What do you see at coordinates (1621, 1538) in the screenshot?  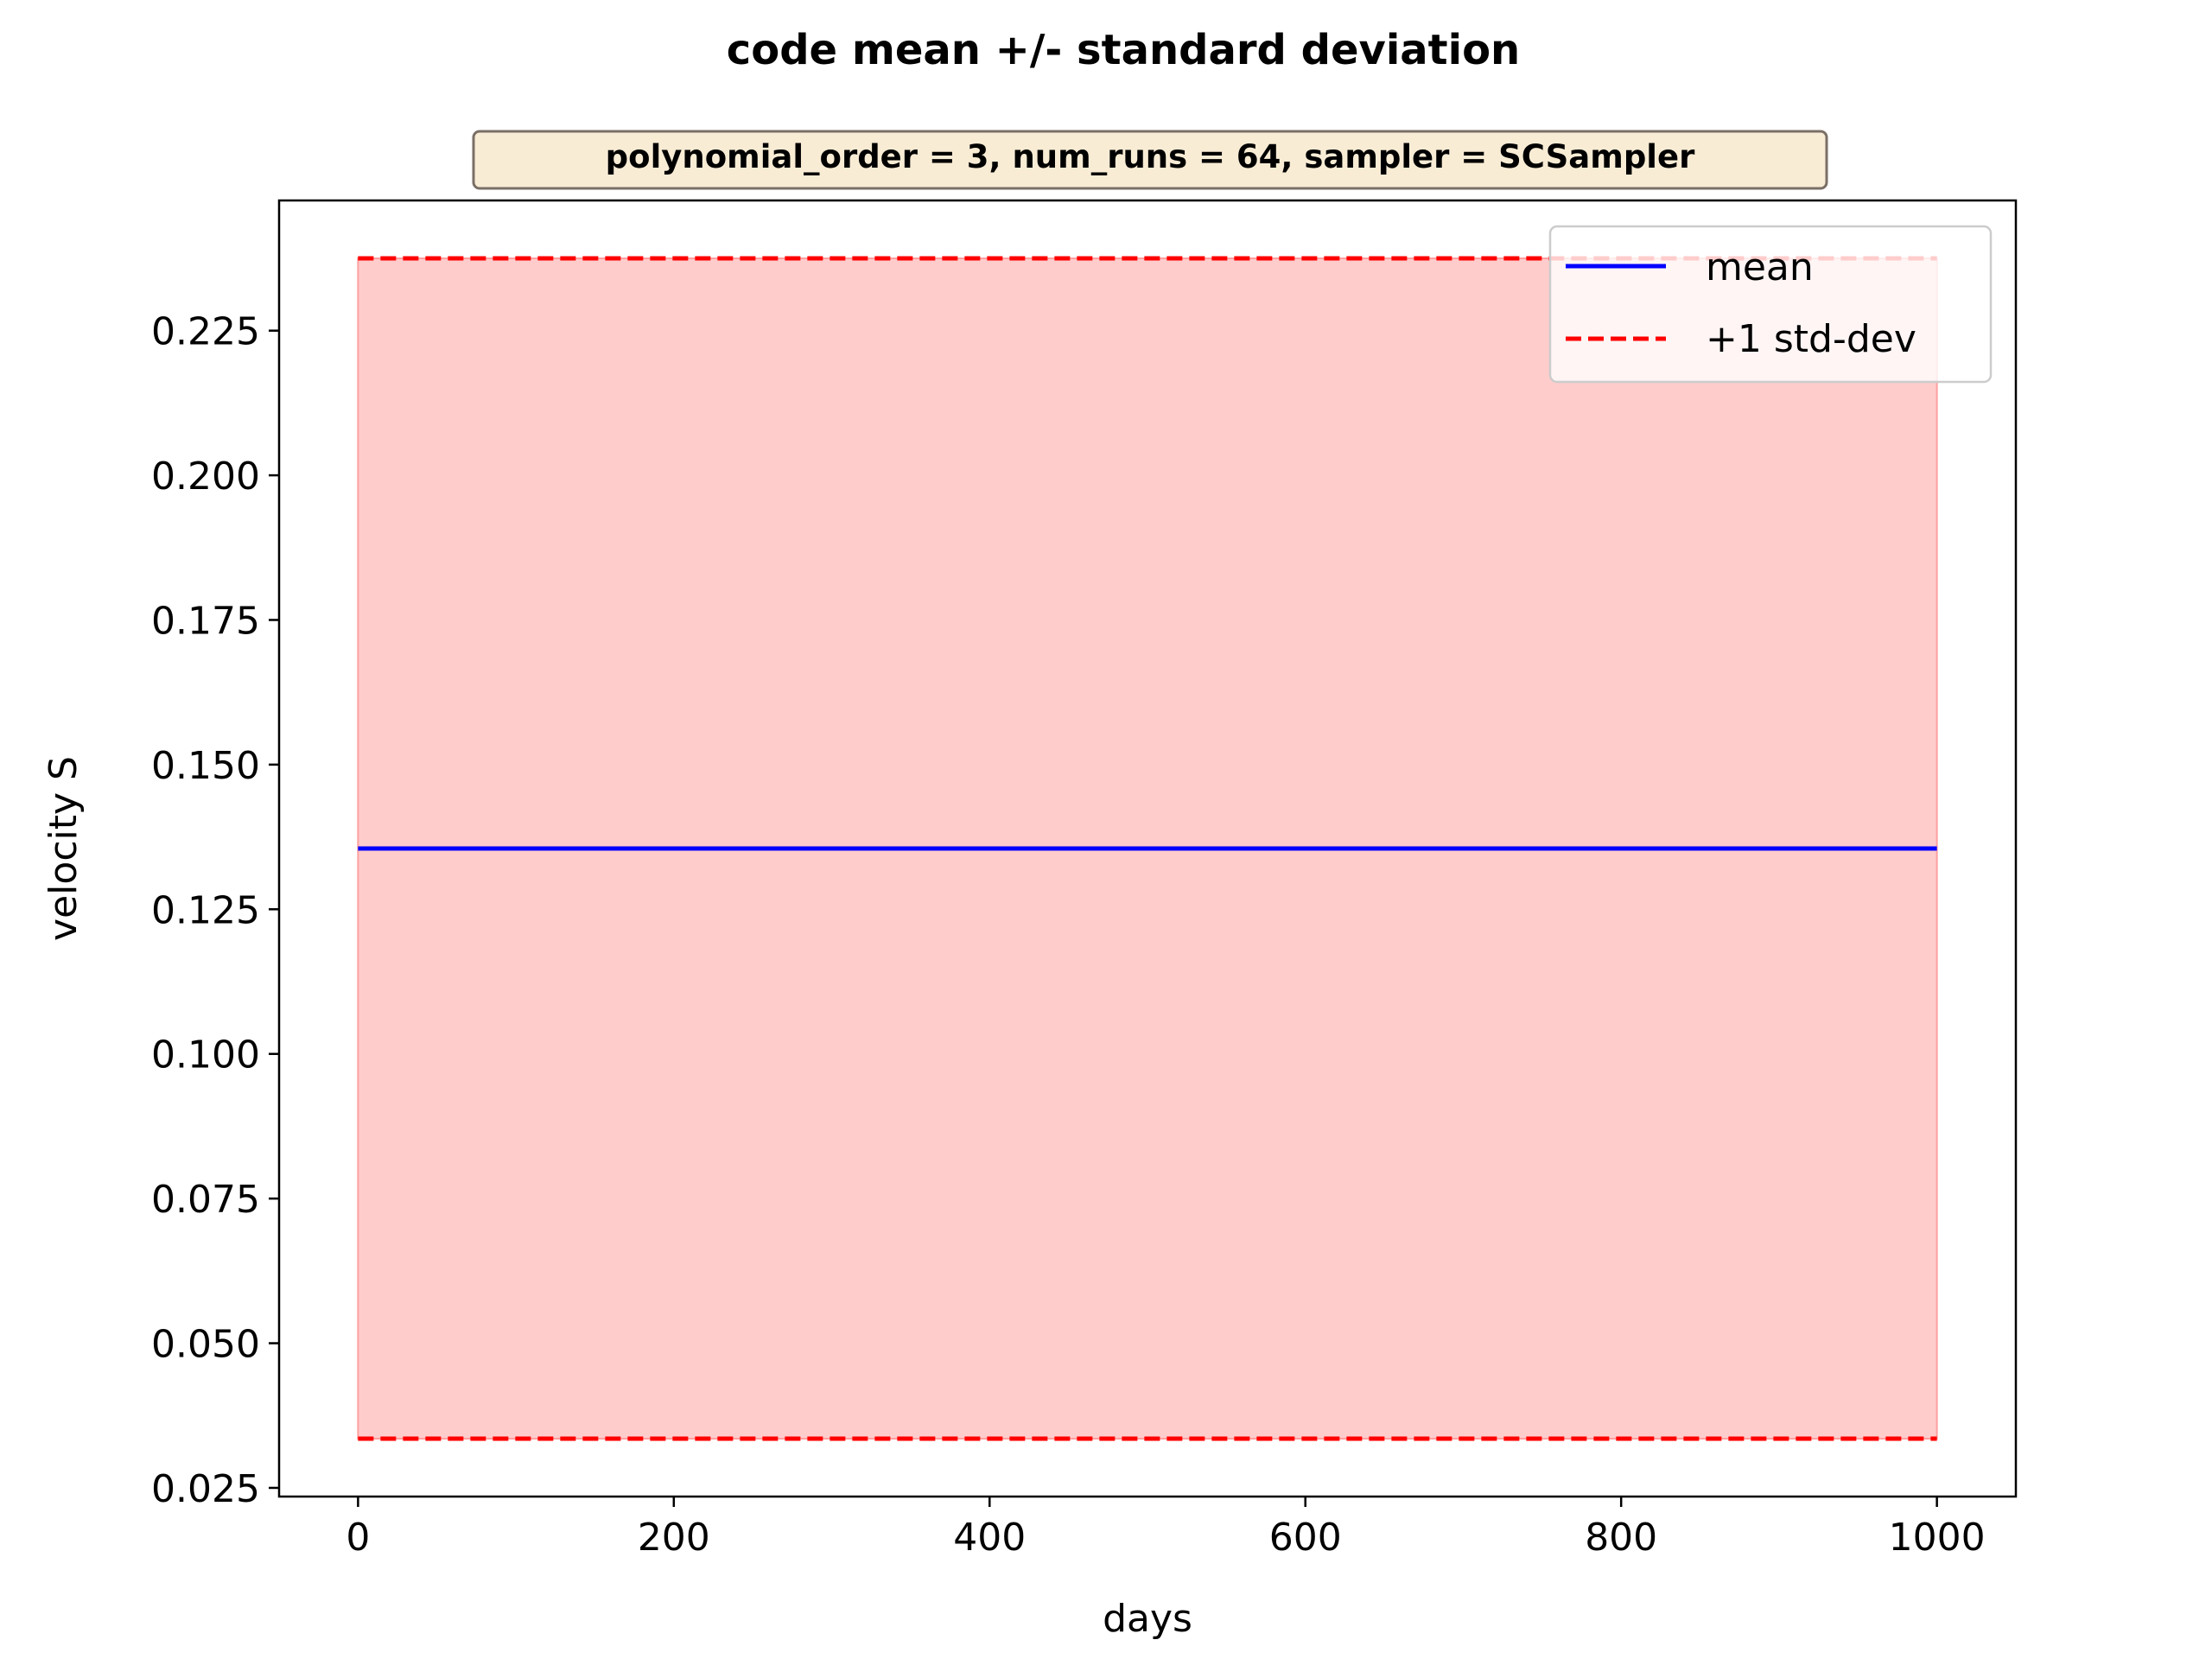 I see `x-tick-label: 800` at bounding box center [1621, 1538].